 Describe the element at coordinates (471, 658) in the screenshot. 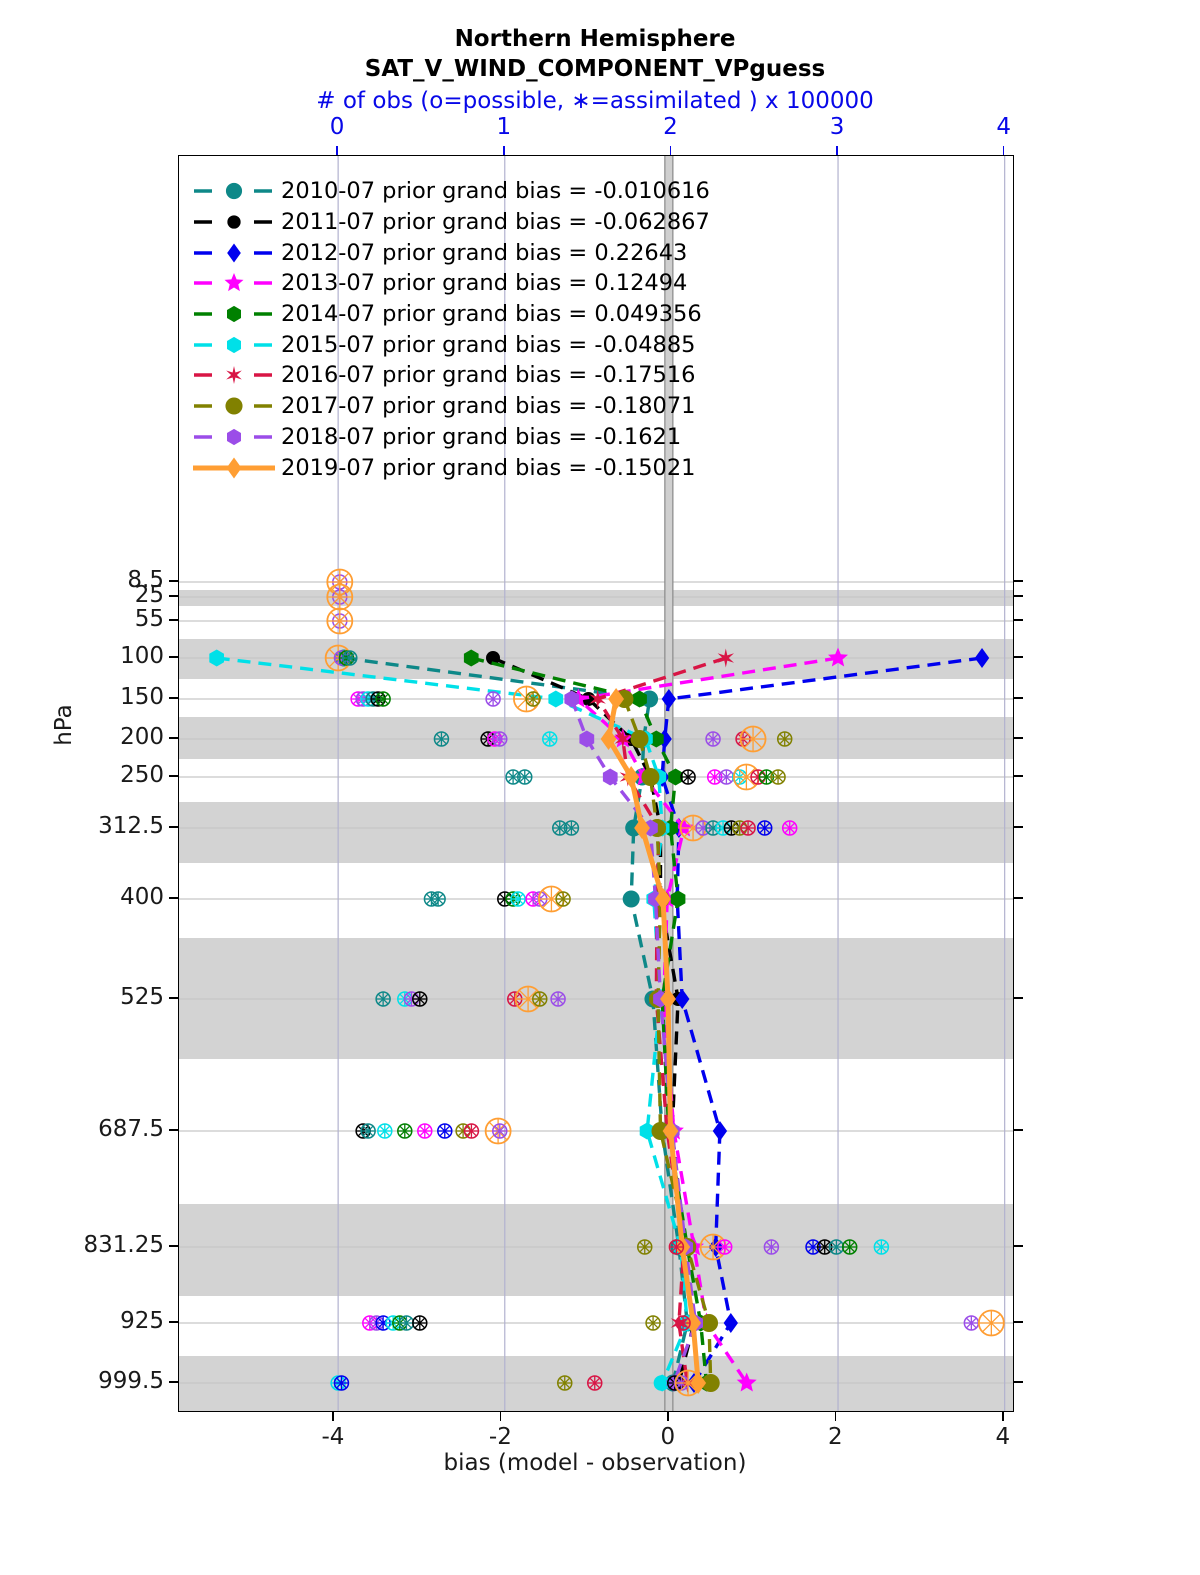

I see `bias-marker-2014` at that location.